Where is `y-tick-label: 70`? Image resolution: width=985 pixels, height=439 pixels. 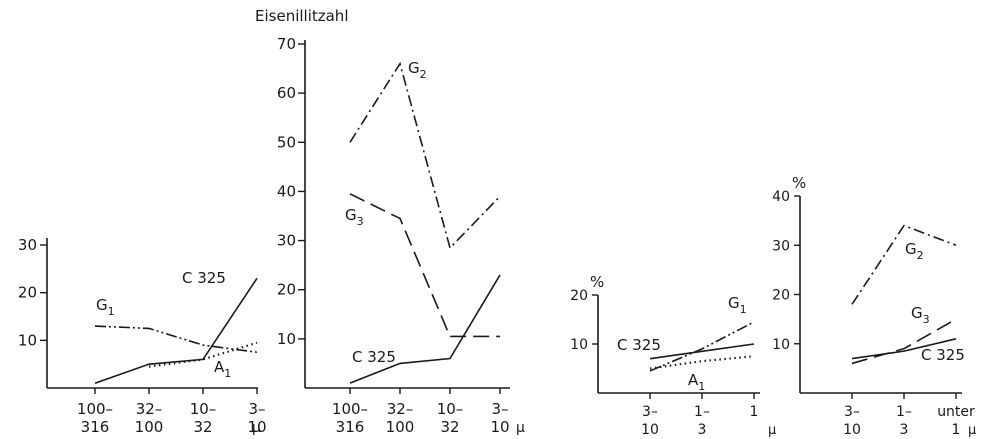 y-tick-label: 70 is located at coordinates (286, 44).